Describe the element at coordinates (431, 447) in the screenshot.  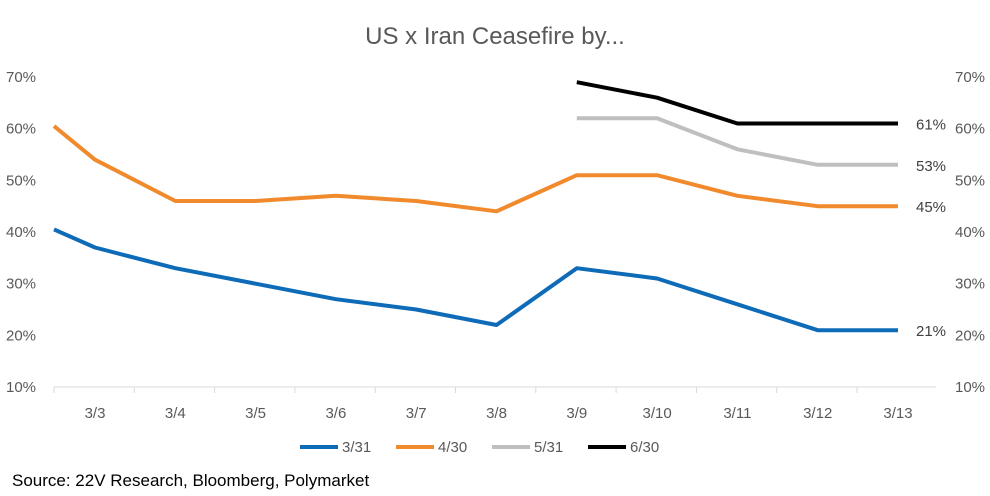
I see `legend-item-4-30: 4/30` at that location.